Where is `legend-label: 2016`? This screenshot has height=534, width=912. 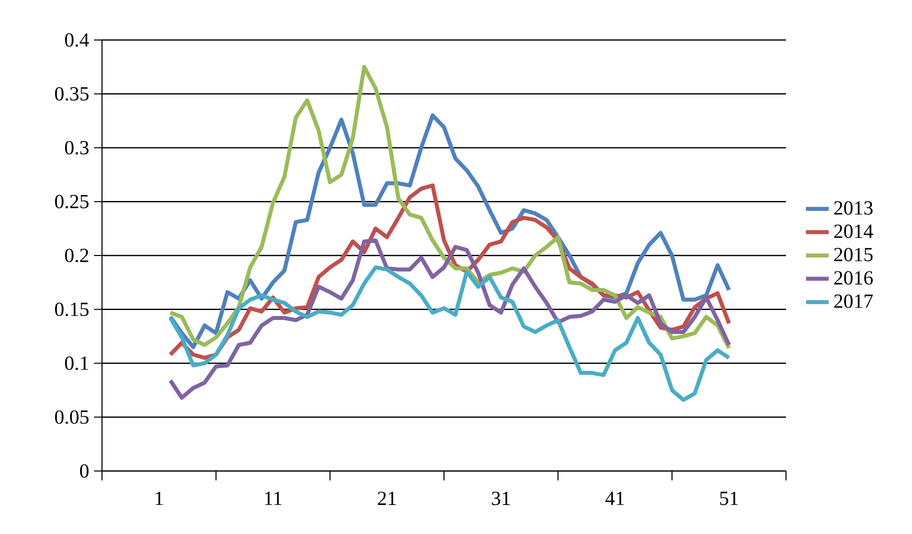
legend-label: 2016 is located at coordinates (853, 278).